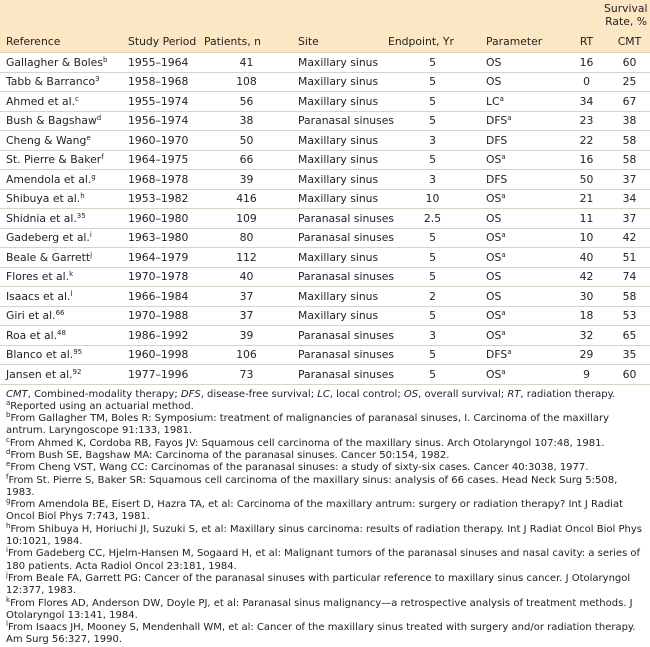  What do you see at coordinates (162, 41) in the screenshot?
I see `header-cell: Study Period` at bounding box center [162, 41].